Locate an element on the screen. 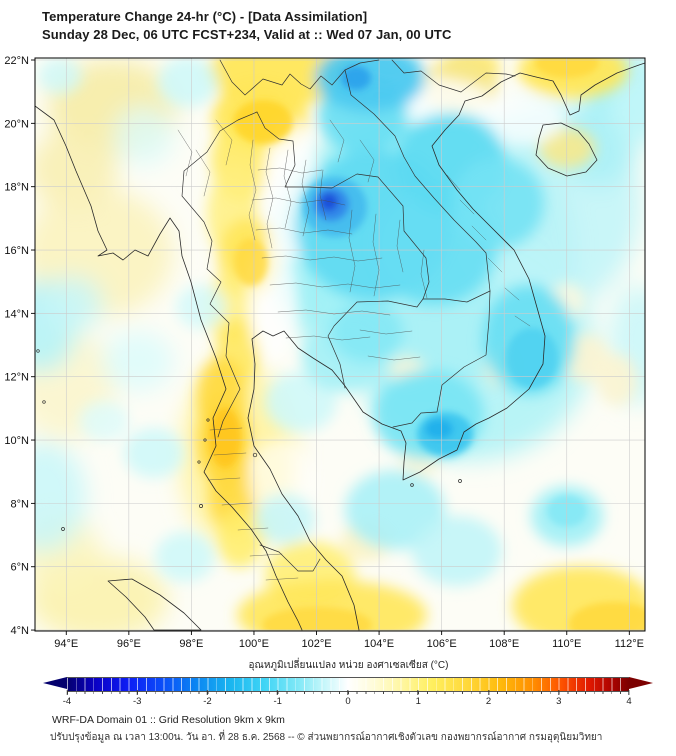  coastline-sumatra is located at coordinates (154, 604).